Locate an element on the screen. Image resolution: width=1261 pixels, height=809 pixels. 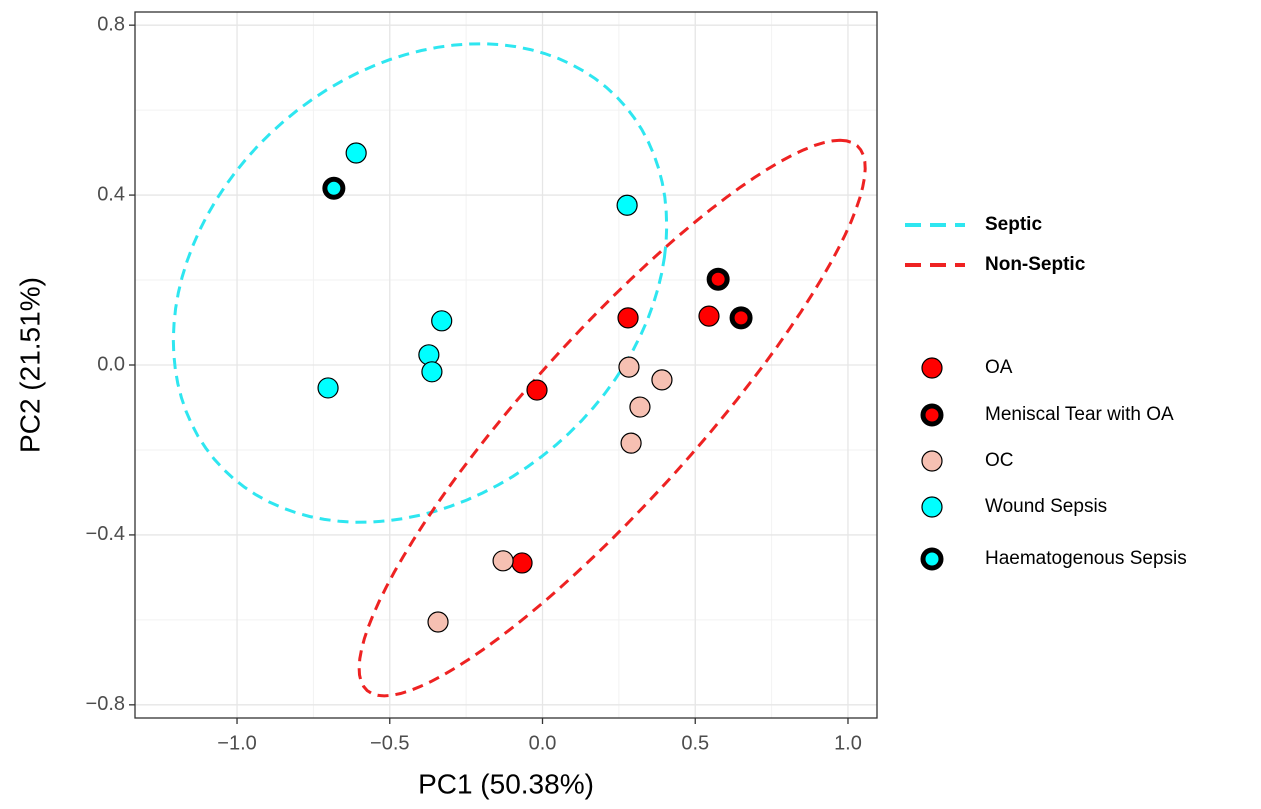
y-tick-label: −0.4 is located at coordinates (105, 534).